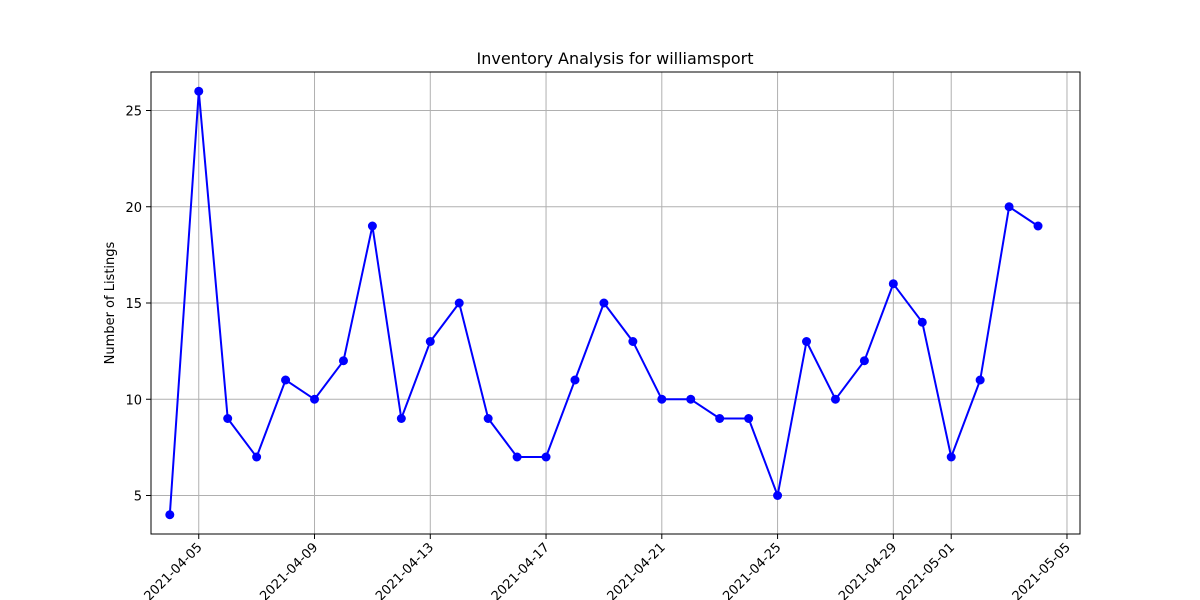  Describe the element at coordinates (133, 400) in the screenshot. I see `y-tick-label: 10` at that location.